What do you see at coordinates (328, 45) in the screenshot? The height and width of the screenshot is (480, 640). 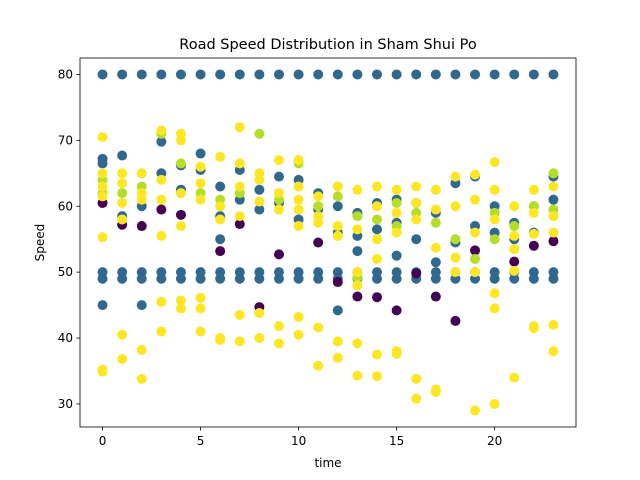 I see `chart-title: Road Speed Distribution in Sham Shui Po` at bounding box center [328, 45].